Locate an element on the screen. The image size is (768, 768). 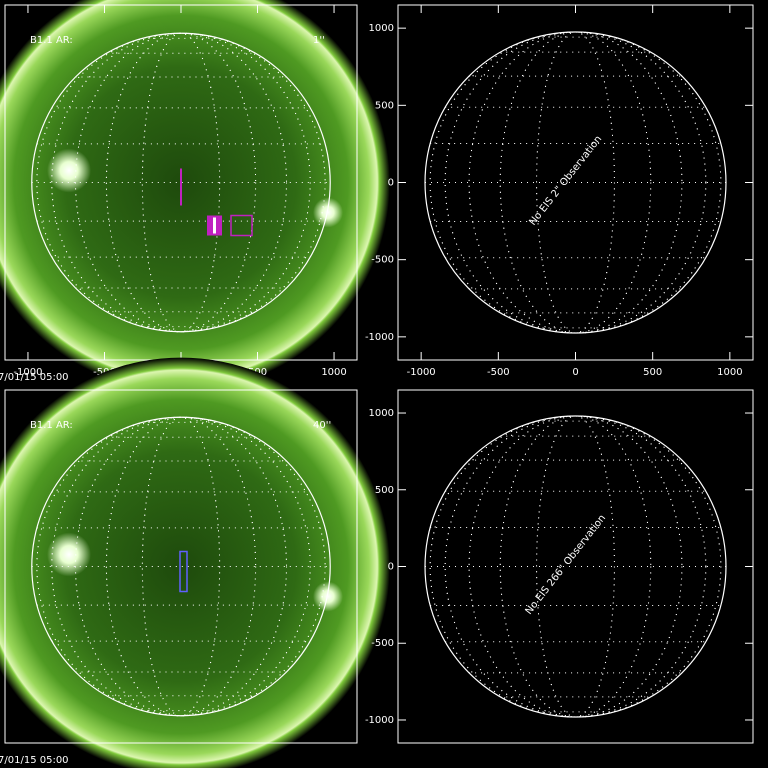
fov-box is located at coordinates (241, 225).